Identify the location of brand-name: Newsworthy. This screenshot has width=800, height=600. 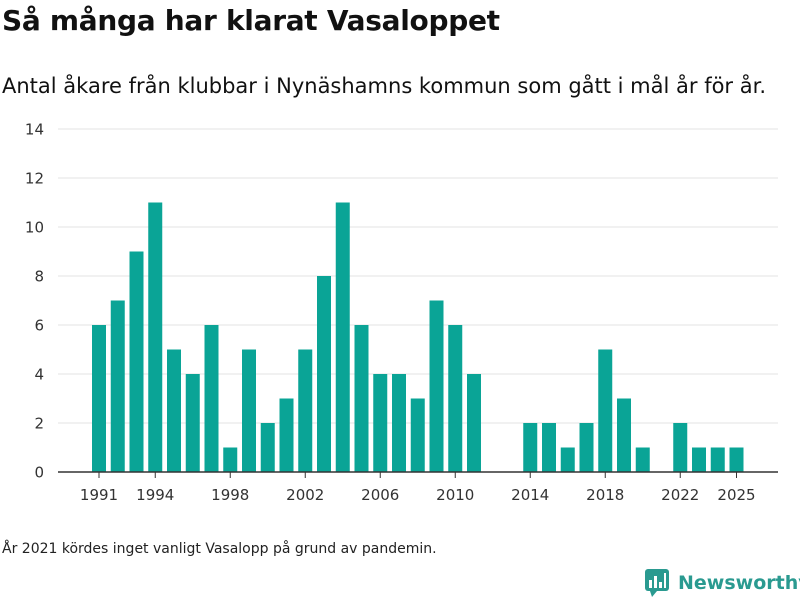
(739, 583).